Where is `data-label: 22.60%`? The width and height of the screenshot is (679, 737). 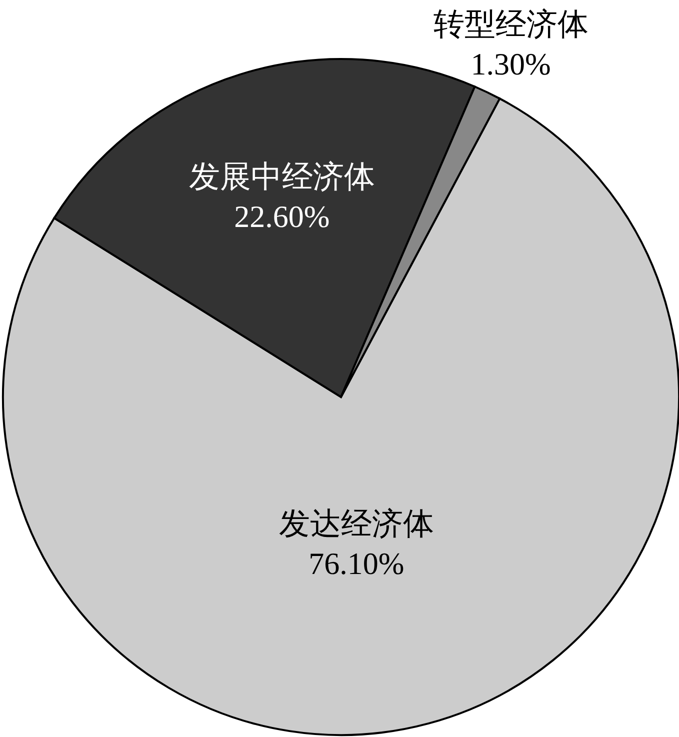
data-label: 22.60% is located at coordinates (282, 216).